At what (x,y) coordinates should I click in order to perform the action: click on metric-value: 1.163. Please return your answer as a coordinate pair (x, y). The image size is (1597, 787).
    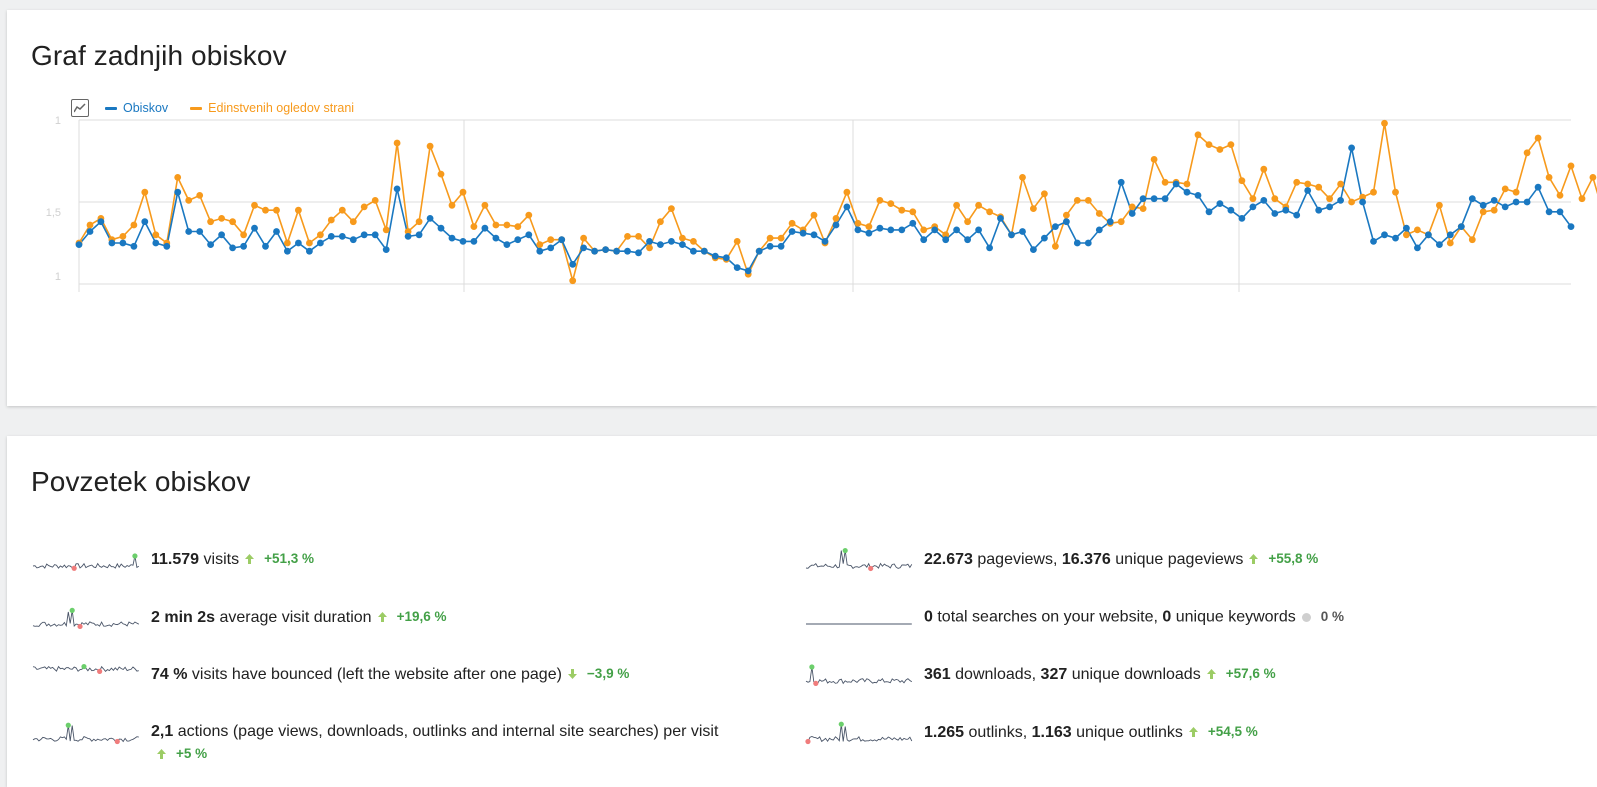
    Looking at the image, I should click on (1051, 732).